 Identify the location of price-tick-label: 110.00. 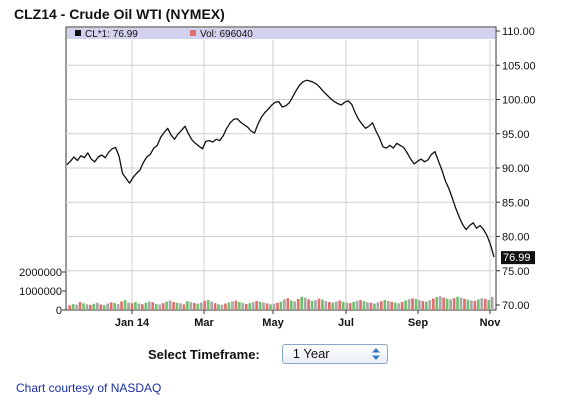
(518, 32).